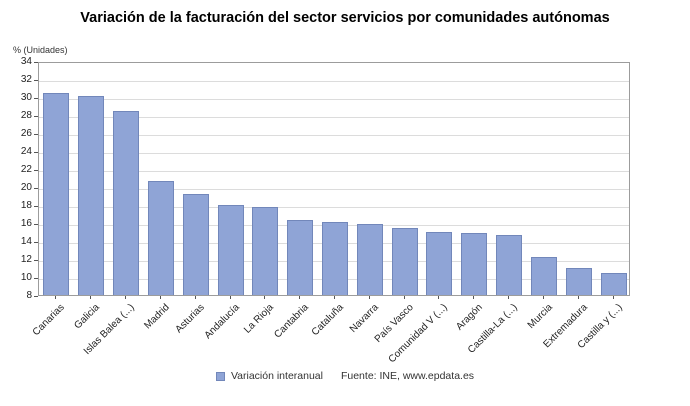 The image size is (690, 406). I want to click on y-tick-label: 12, so click(26, 259).